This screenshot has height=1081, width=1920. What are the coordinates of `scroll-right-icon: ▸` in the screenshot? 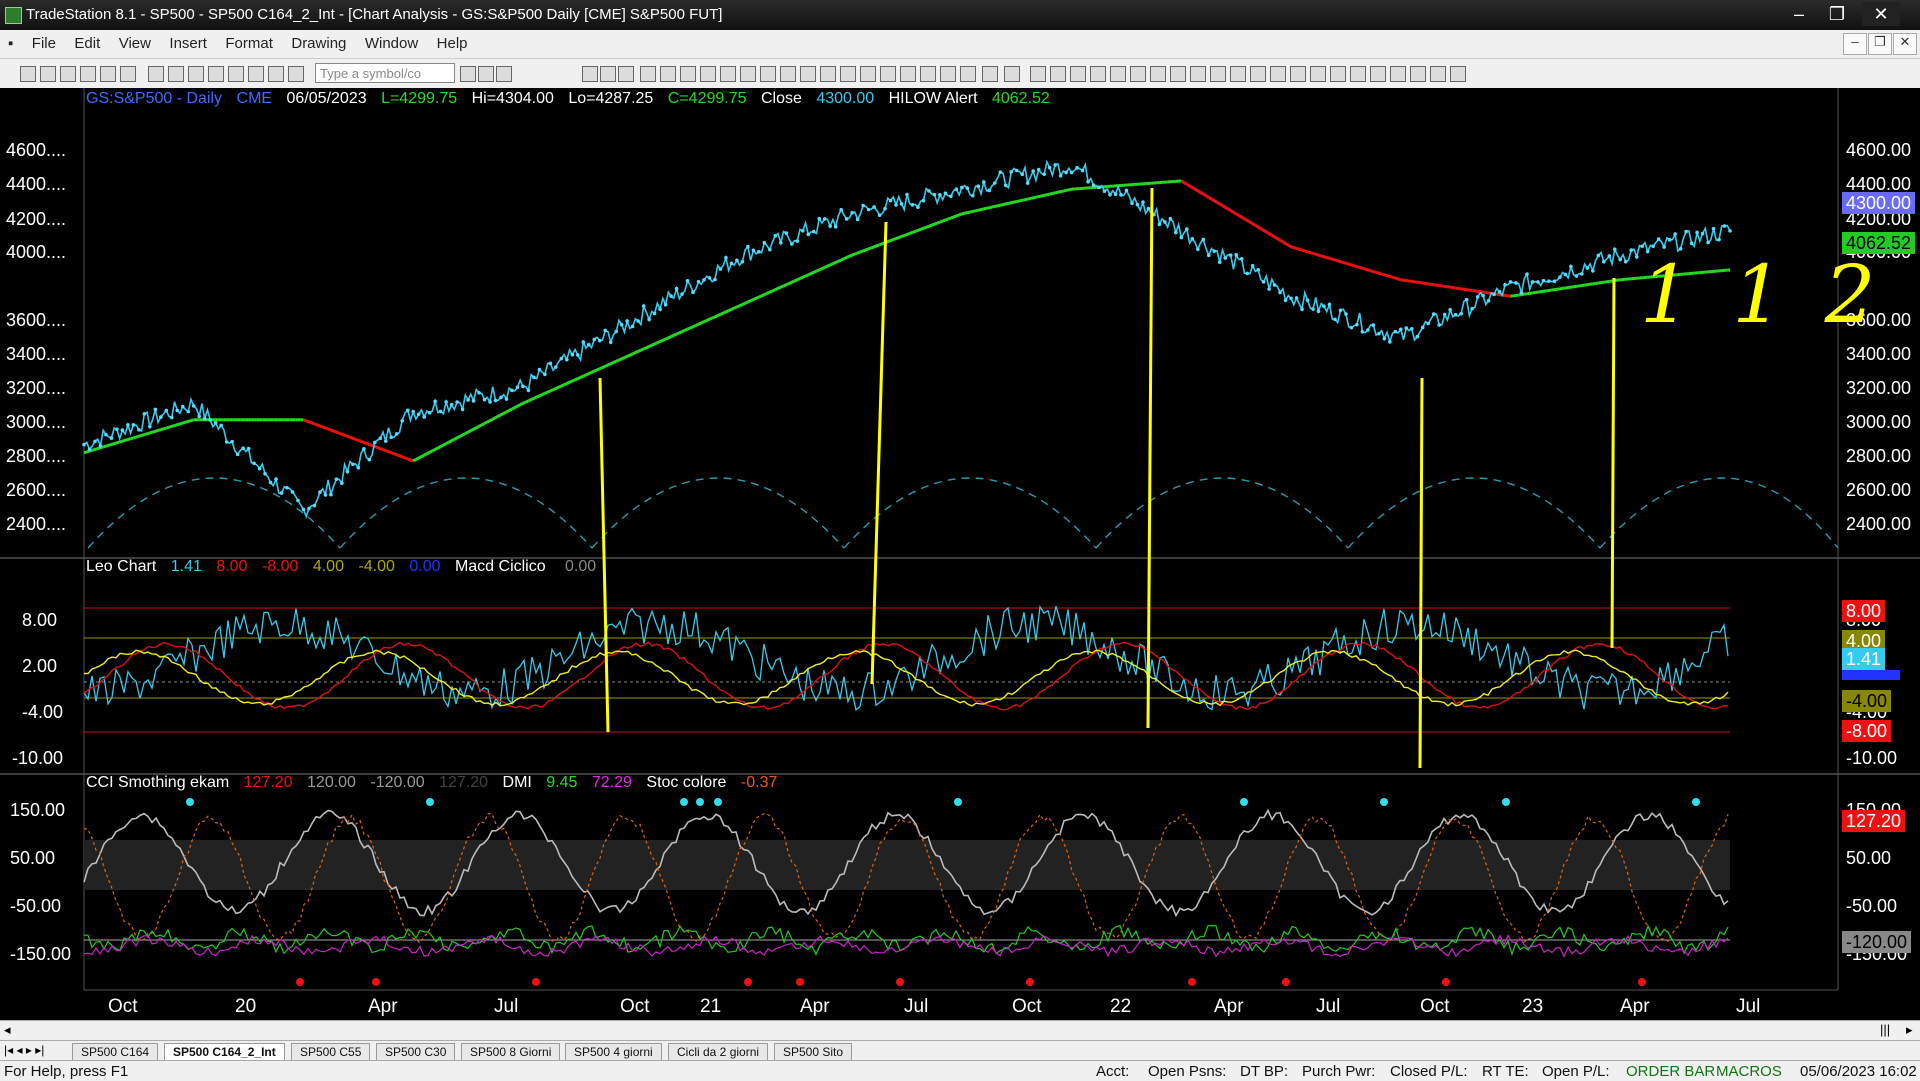 It's located at (1909, 1030).